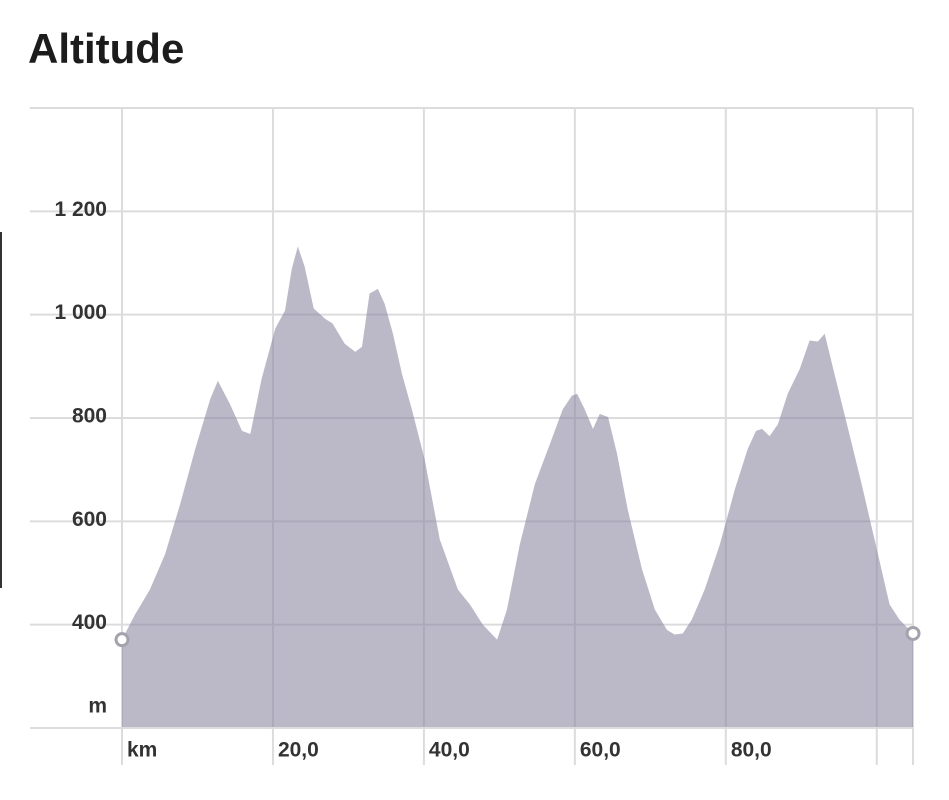 The image size is (949, 800). I want to click on y-tick-label: 400, so click(89, 622).